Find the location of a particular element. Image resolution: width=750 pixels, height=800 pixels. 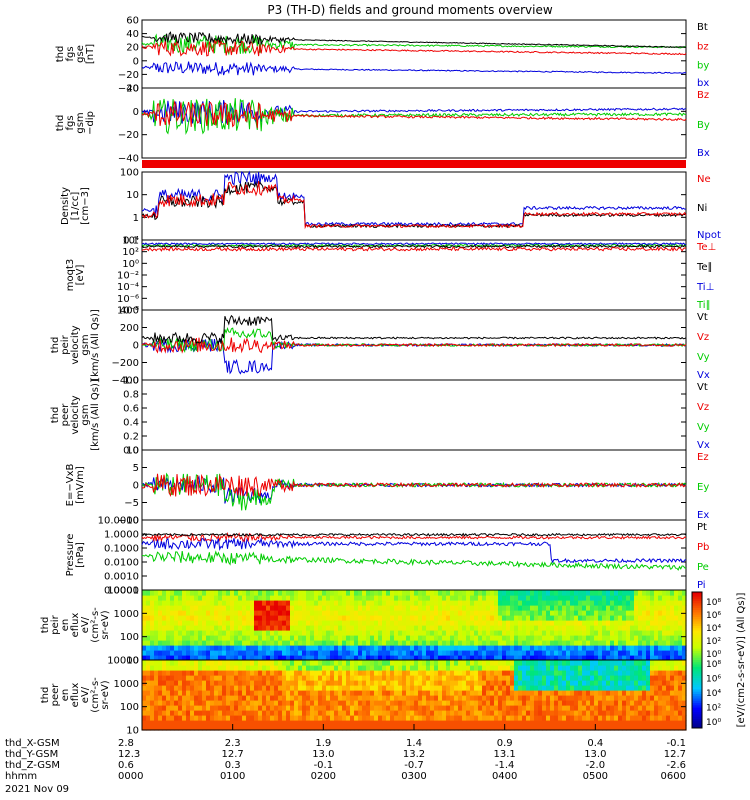

y-axis-label: eflux is located at coordinates (75, 695).